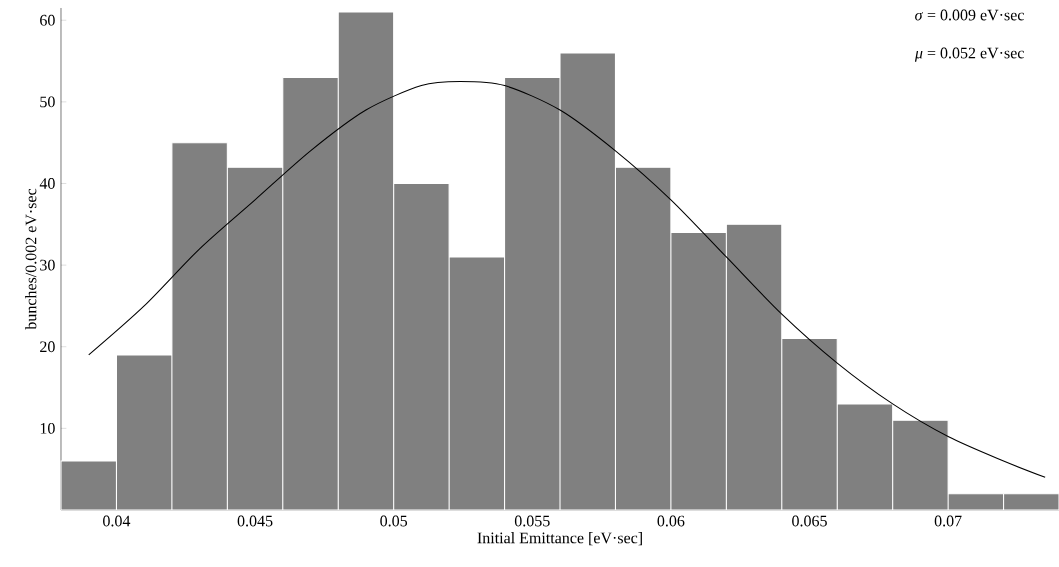  I want to click on x-tick-label: 0.06, so click(671, 521).